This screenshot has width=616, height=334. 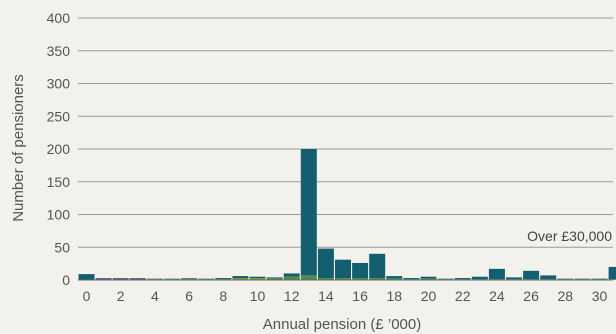 I want to click on bar-18-lower-segment, so click(x=394, y=279).